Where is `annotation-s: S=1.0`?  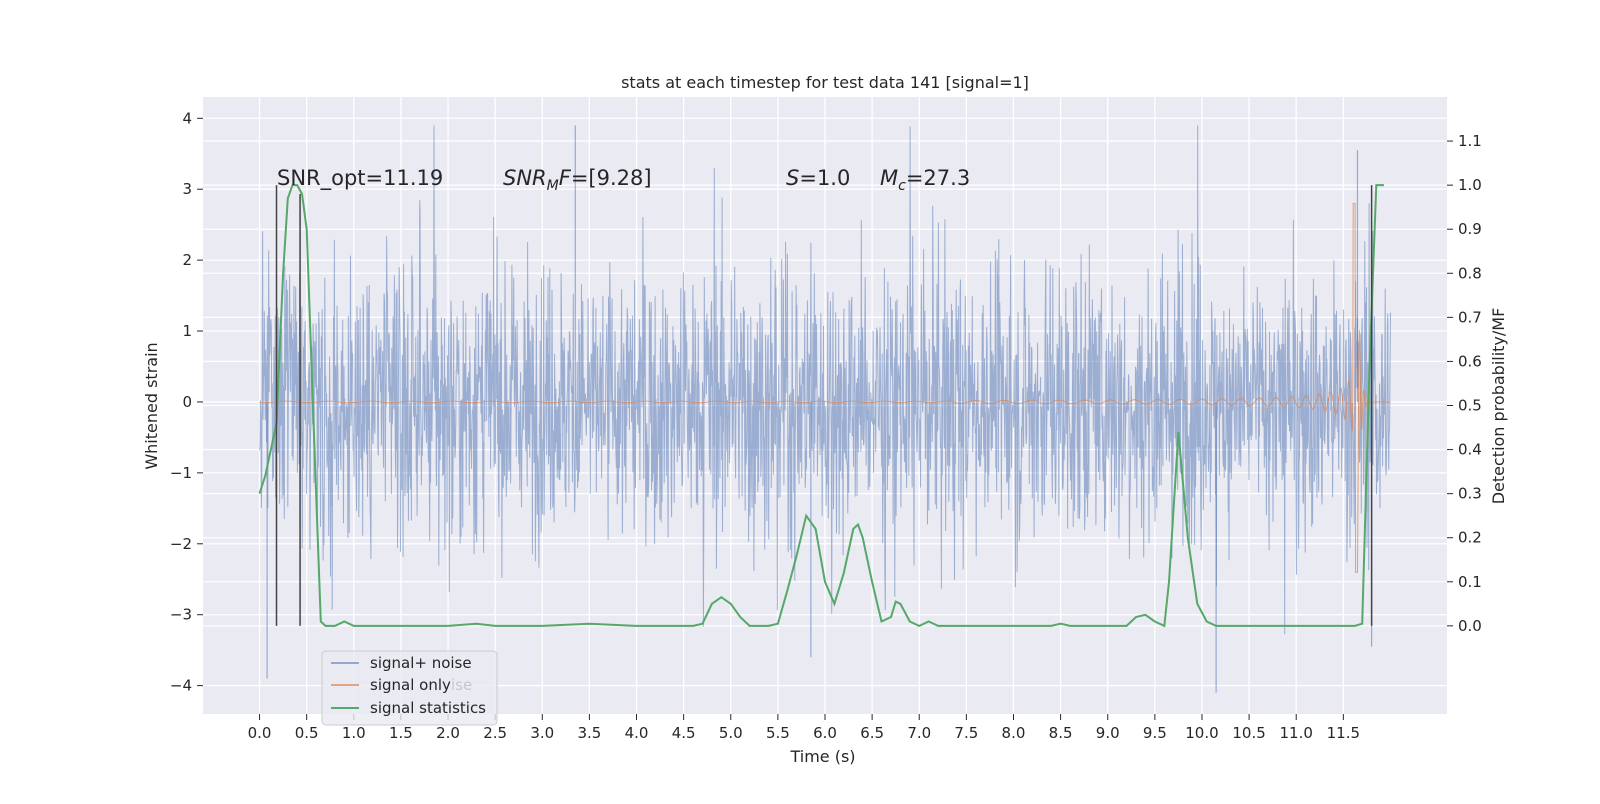 annotation-s: S=1.0 is located at coordinates (818, 178).